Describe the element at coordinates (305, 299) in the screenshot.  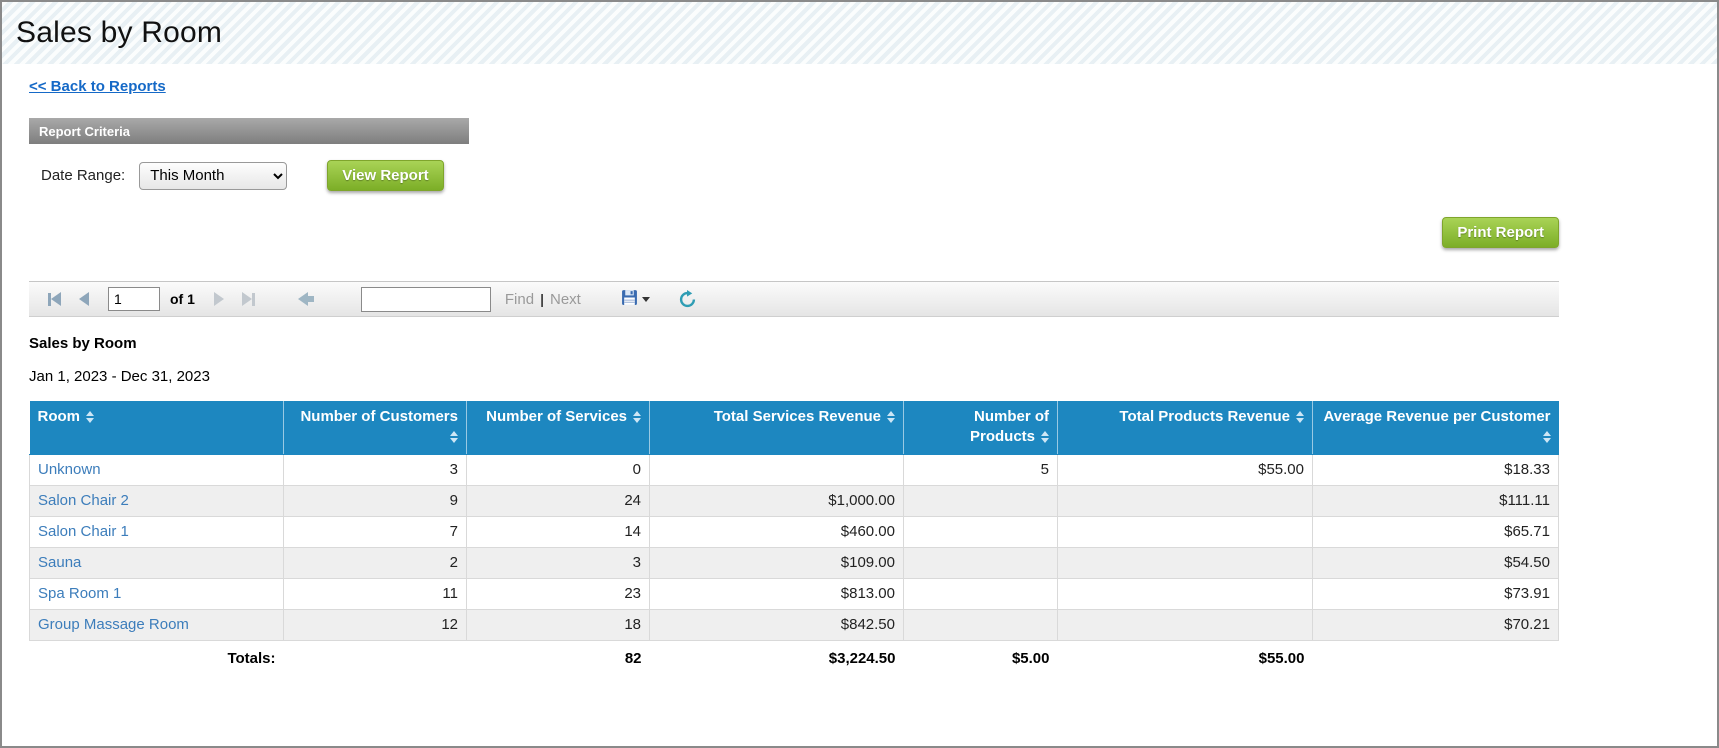
I see `back-arrow-icon` at that location.